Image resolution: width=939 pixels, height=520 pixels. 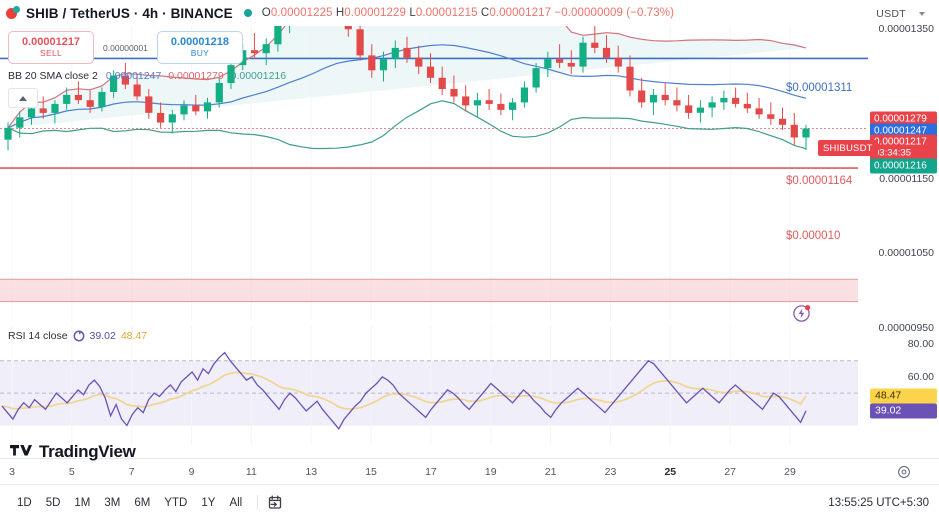 I want to click on time-axis: 3 5 7 9 11 13 15 17 19 21 23 25 27 29, so click(x=434, y=471).